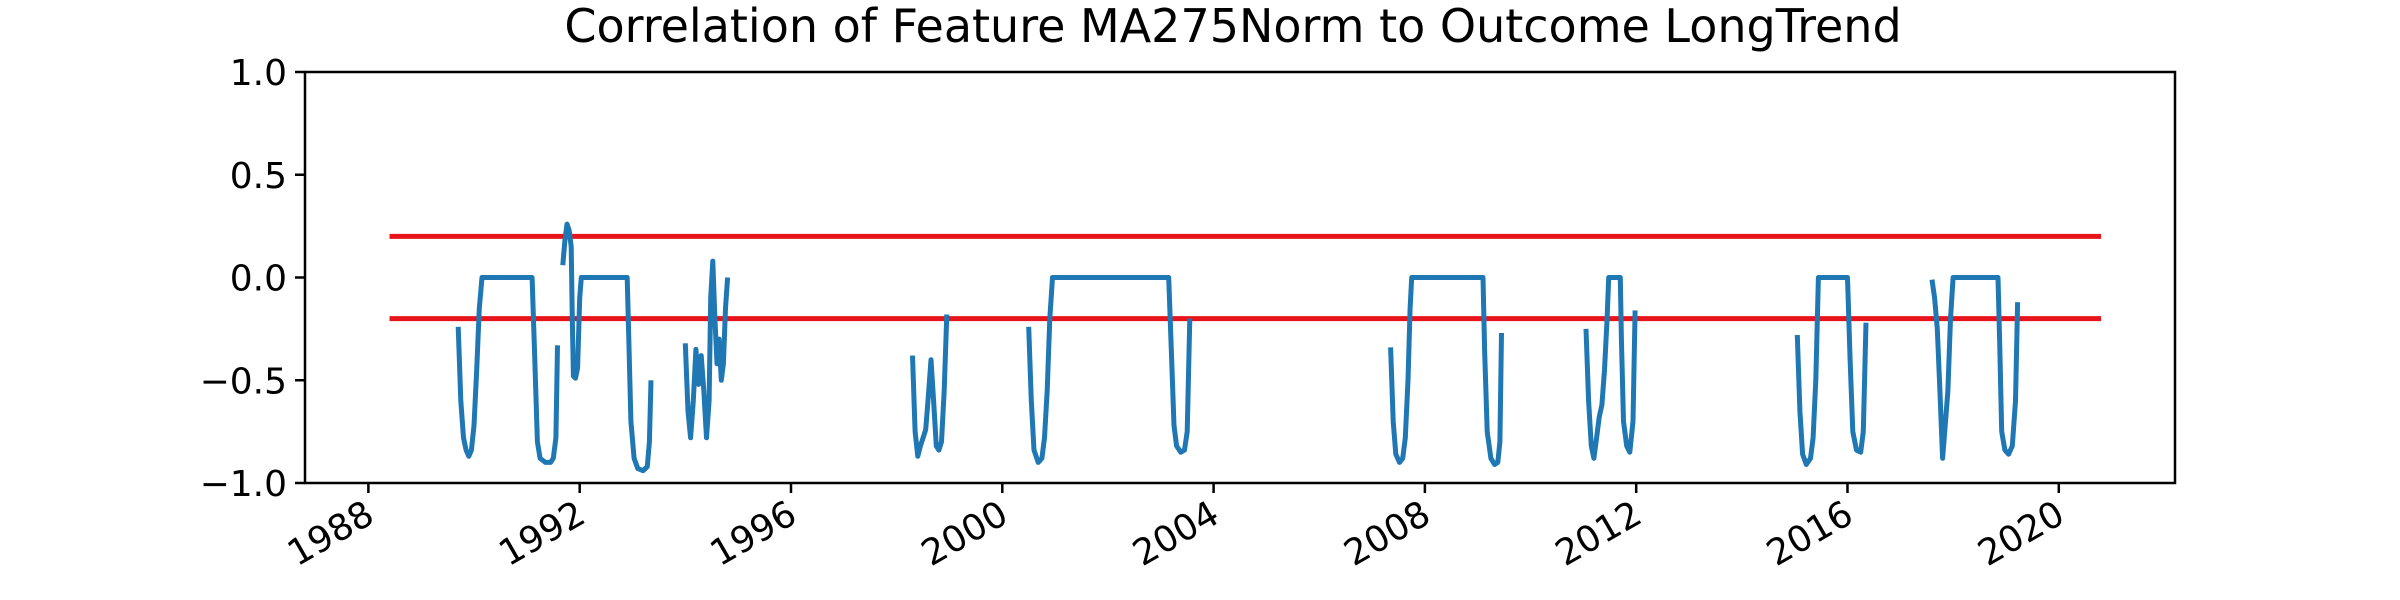 The height and width of the screenshot is (600, 2400). I want to click on y-axis: −1.0 −0.5 0.0 0.5 1.0, so click(252, 279).